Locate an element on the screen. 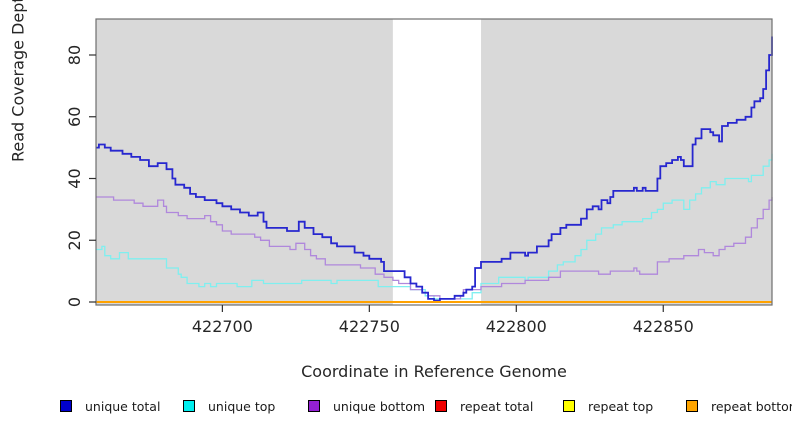  y-axis-title: Read Coverage Depth is located at coordinates (18, 81).